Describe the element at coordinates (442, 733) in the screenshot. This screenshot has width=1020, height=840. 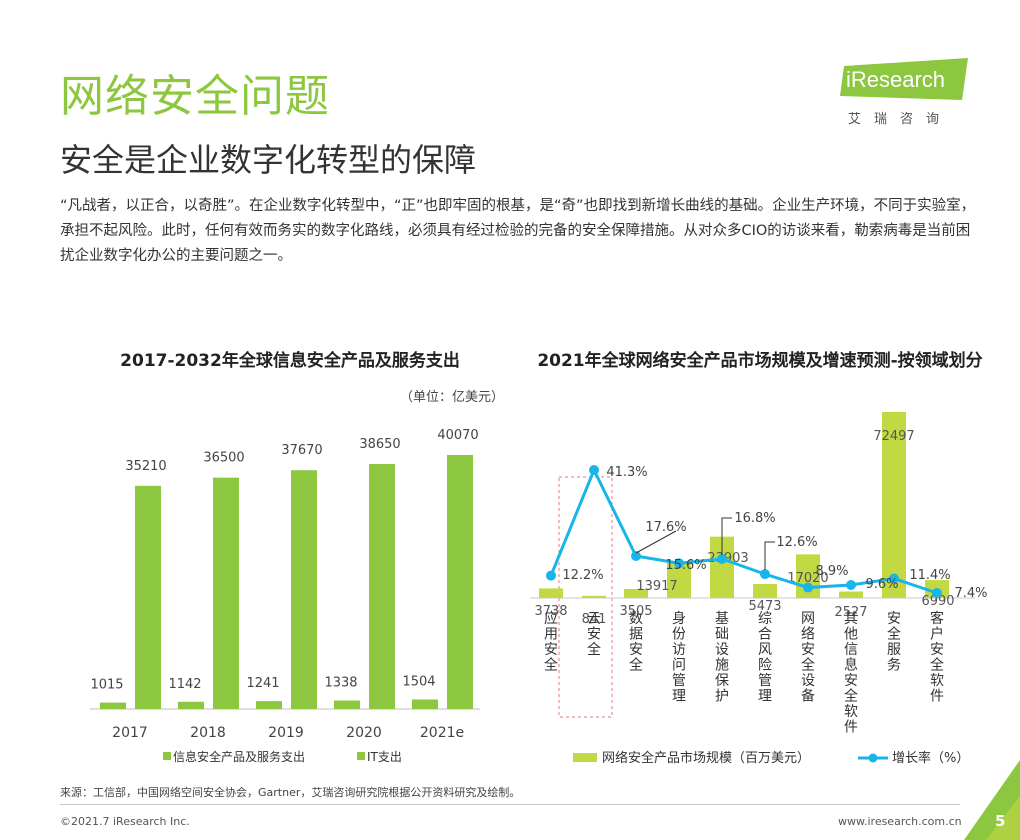
I see `x-tick-label: 2021e` at that location.